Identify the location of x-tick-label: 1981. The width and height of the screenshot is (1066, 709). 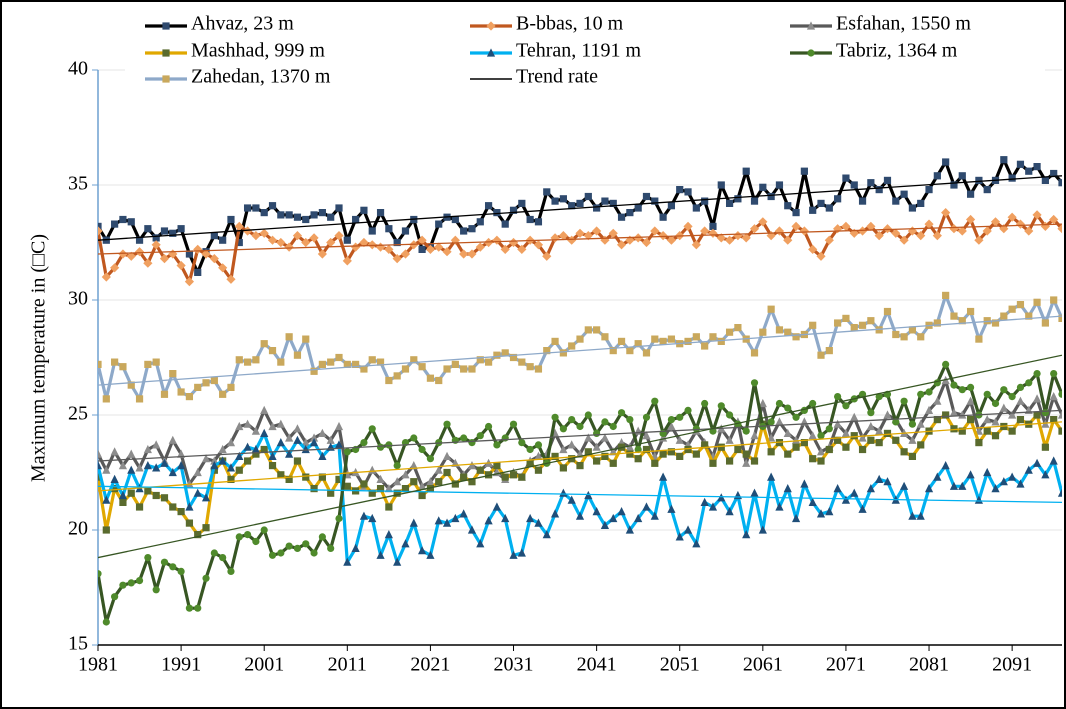
(98, 665).